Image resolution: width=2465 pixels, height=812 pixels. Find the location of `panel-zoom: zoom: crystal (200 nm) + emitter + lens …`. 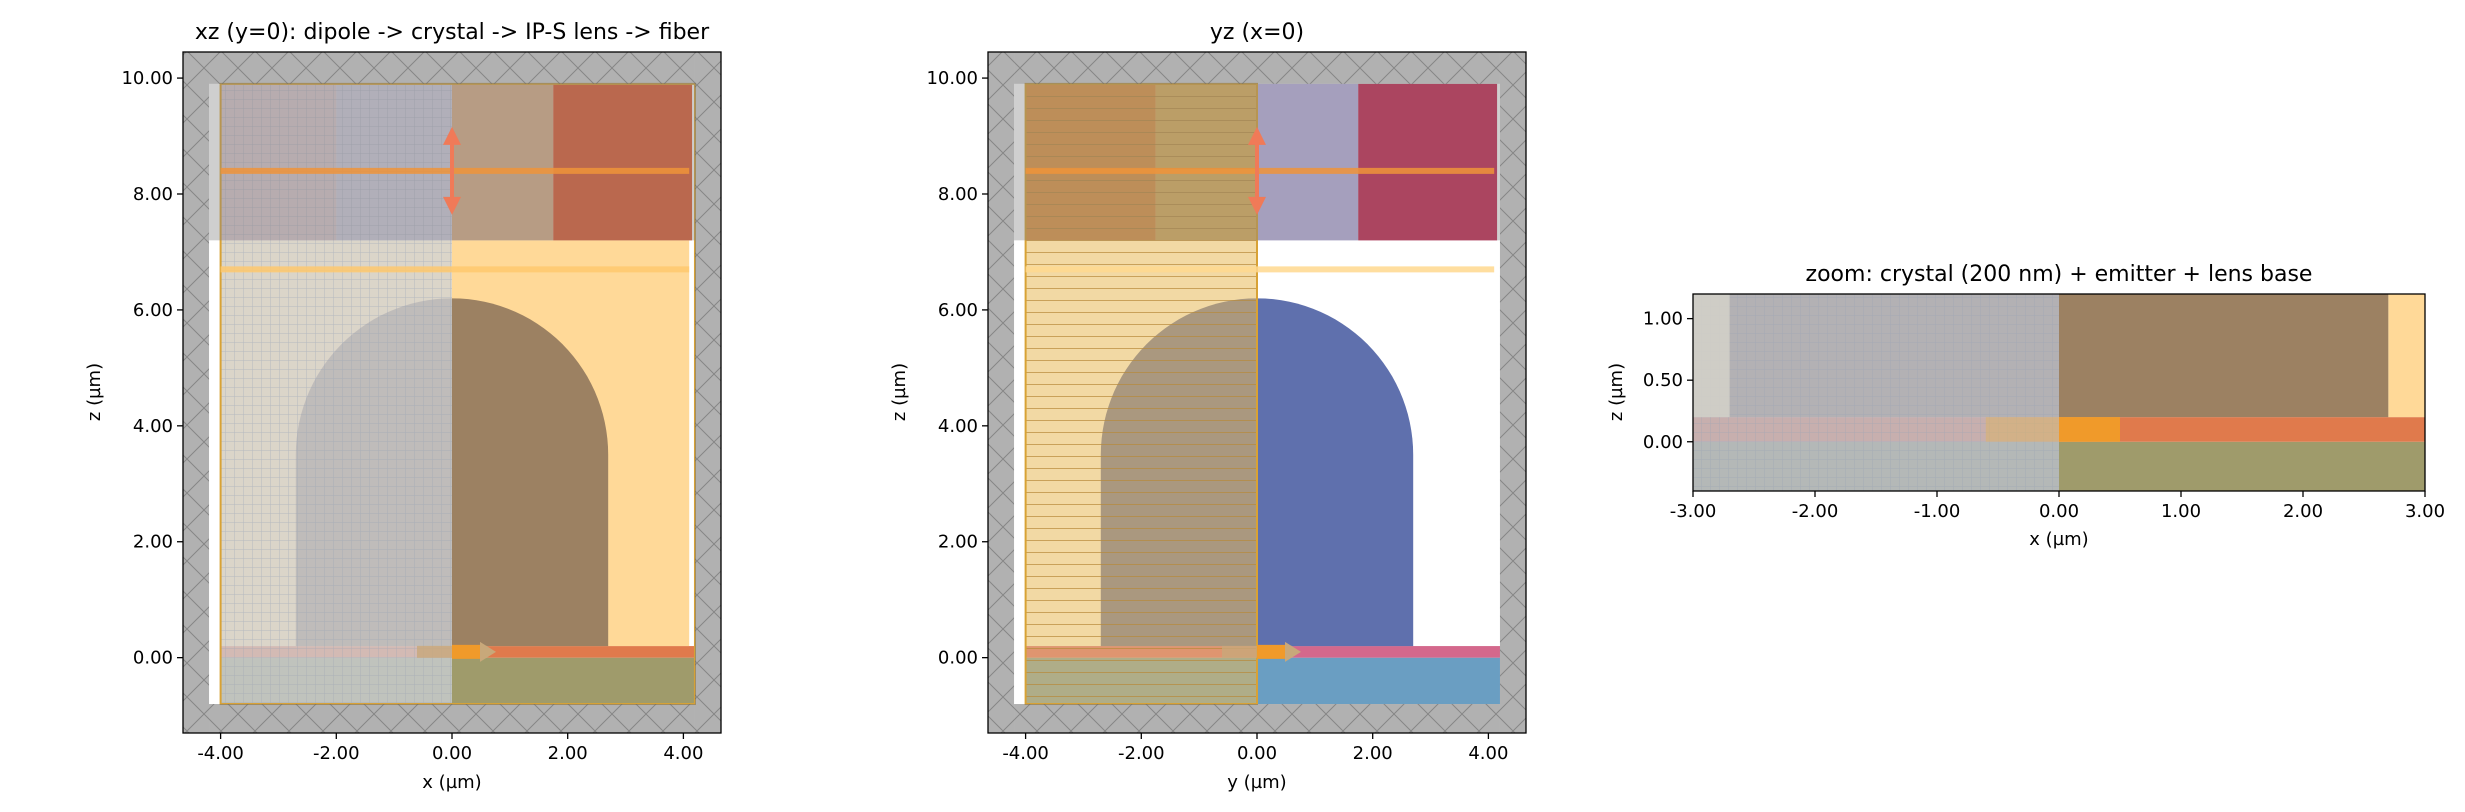

panel-zoom: zoom: crystal (200 nm) + emitter + lens … is located at coordinates (2025, 406).